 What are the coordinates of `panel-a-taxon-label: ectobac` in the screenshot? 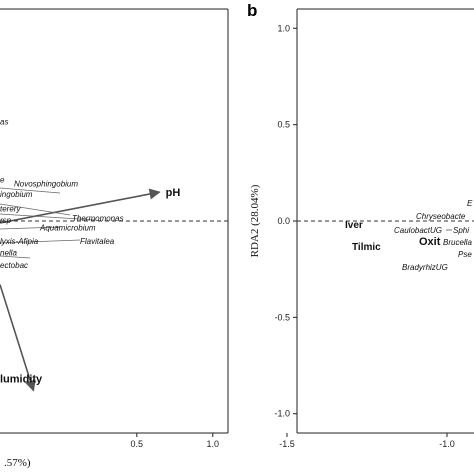 It's located at (14, 265).